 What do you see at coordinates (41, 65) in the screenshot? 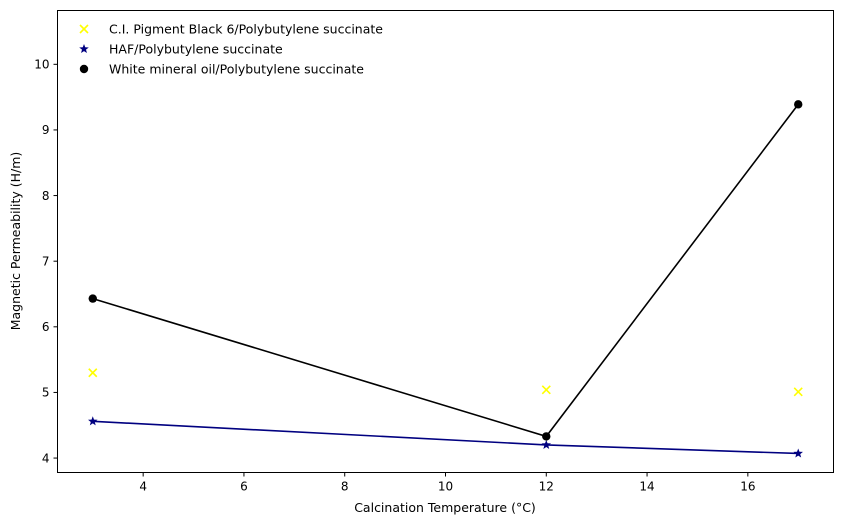
I see `y-tick-label: 10` at bounding box center [41, 65].